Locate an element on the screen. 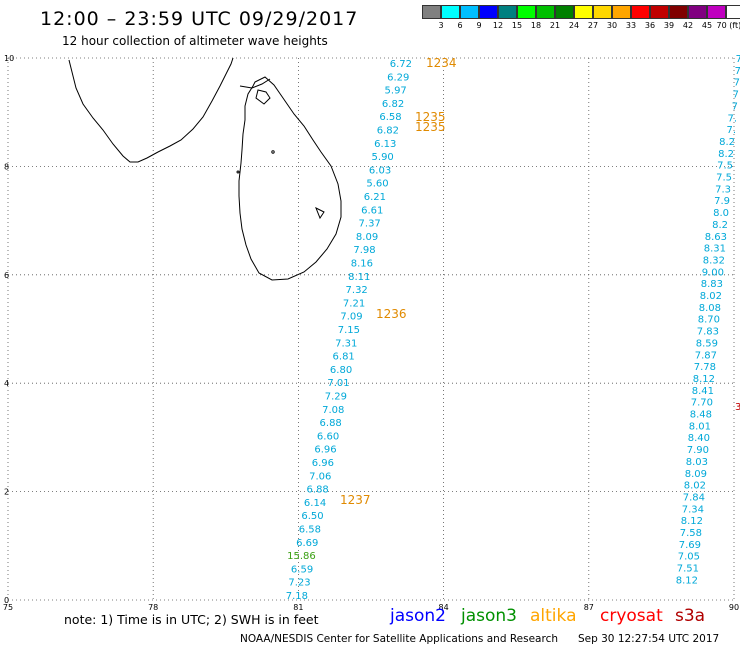  swh-value: 7.69 is located at coordinates (690, 545).